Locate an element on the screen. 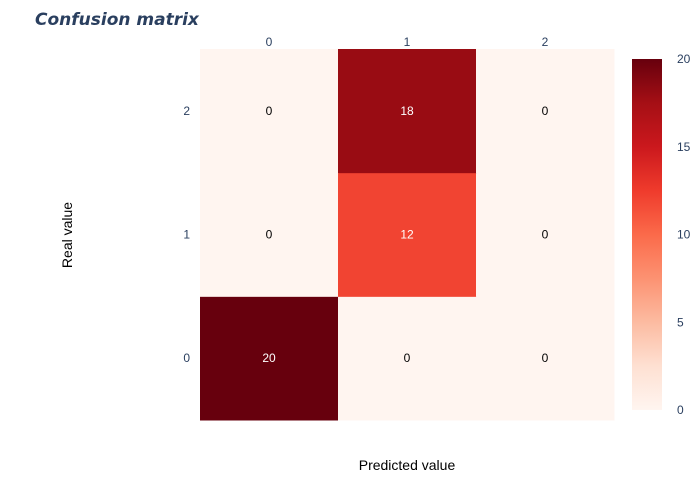 The image size is (700, 500). colorbar-tick-label: 15 is located at coordinates (684, 147).